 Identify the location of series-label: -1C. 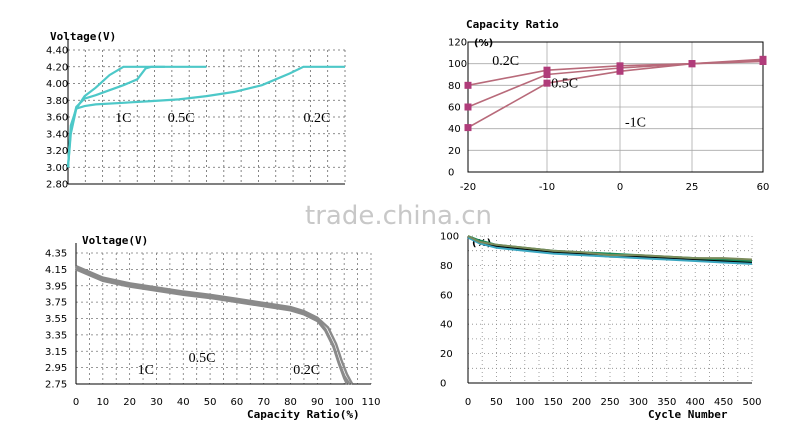
(635, 123).